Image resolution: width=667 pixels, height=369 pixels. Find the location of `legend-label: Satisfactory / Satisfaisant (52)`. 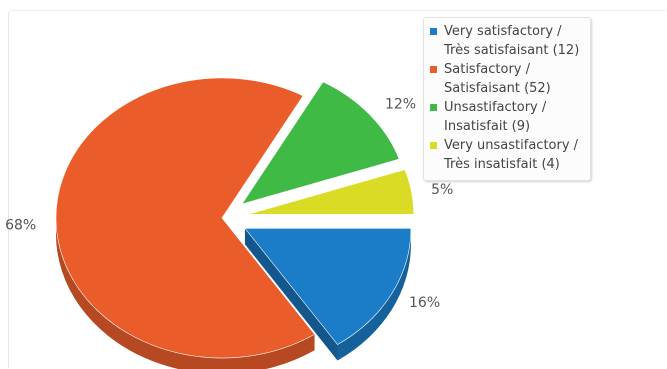

legend-label: Satisfactory / Satisfaisant (52) is located at coordinates (497, 79).